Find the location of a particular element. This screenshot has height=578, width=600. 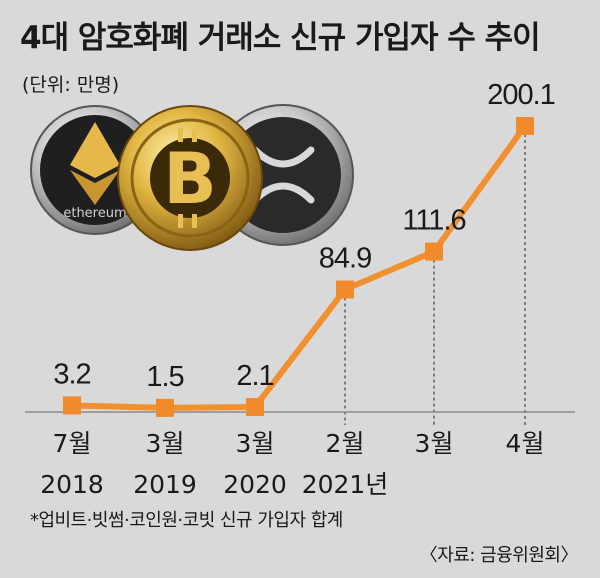

data-label: 1.5 is located at coordinates (164, 377).